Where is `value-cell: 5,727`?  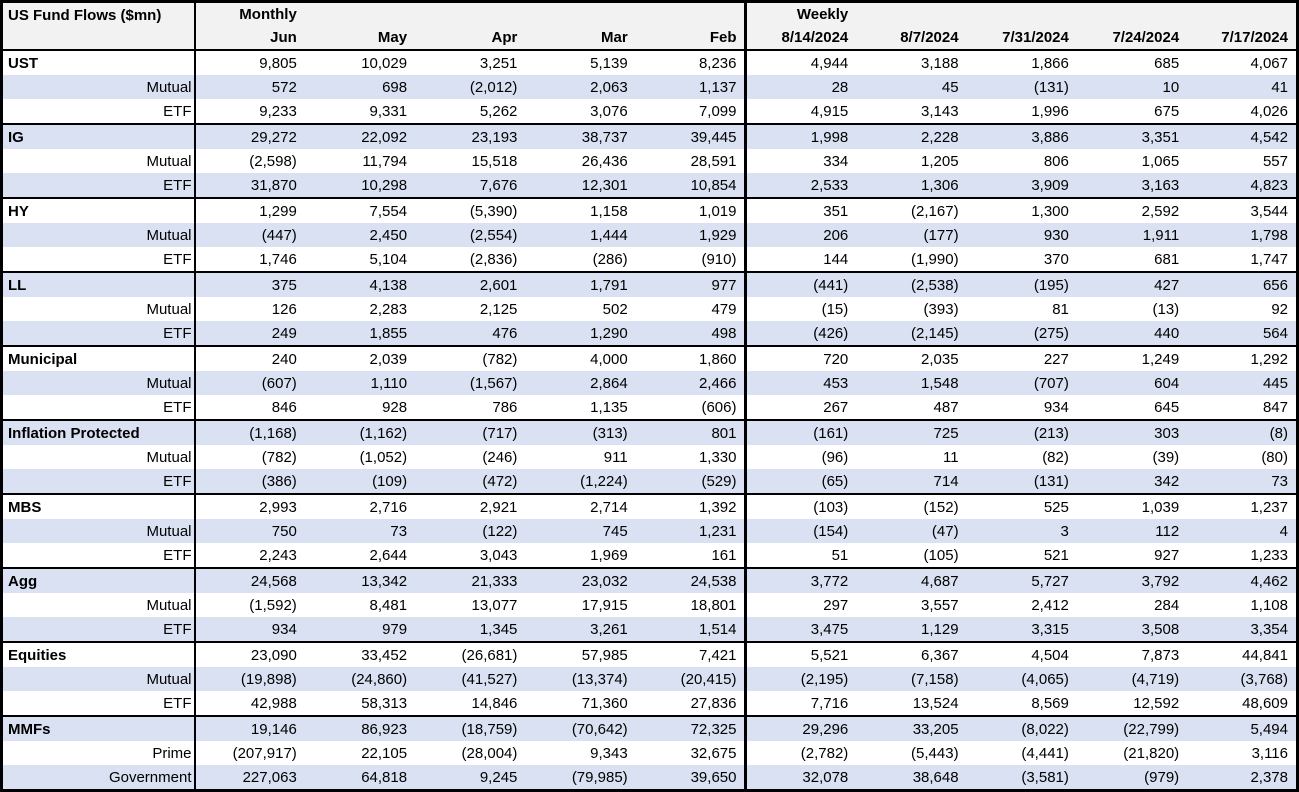
value-cell: 5,727 is located at coordinates (1021, 580).